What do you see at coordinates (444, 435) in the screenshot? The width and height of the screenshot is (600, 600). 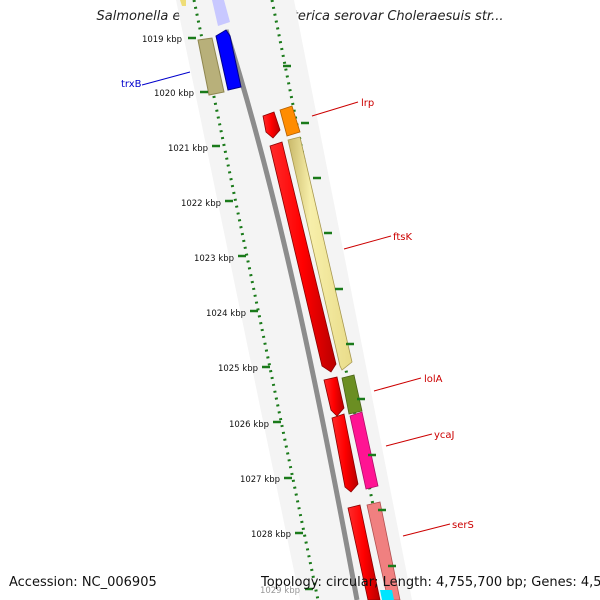 I see `gene-label-ycaJ: ycaJ` at bounding box center [444, 435].